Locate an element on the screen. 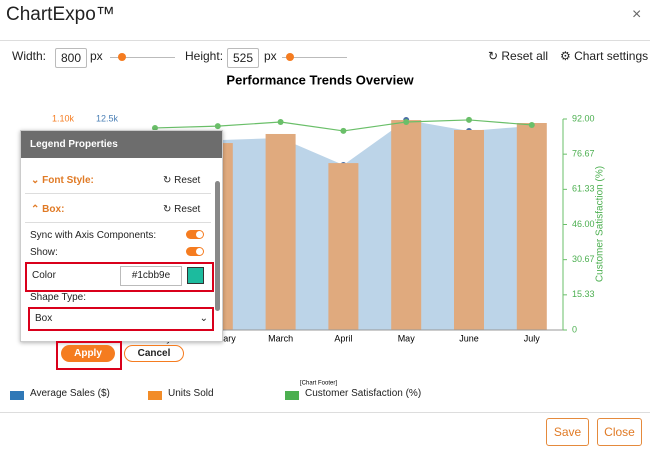 Image resolution: width=650 pixels, height=453 pixels. font-style-text: Font Style: is located at coordinates (68, 180).